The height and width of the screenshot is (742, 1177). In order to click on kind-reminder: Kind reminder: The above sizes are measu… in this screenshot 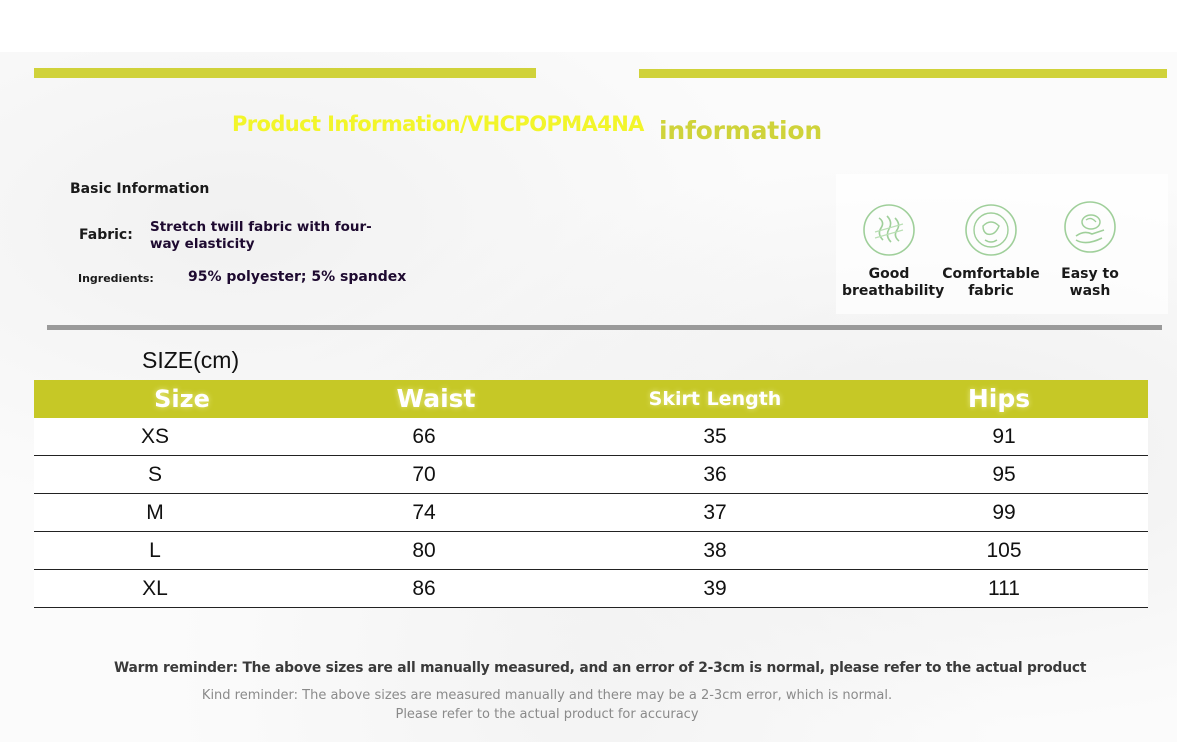, I will do `click(547, 705)`.